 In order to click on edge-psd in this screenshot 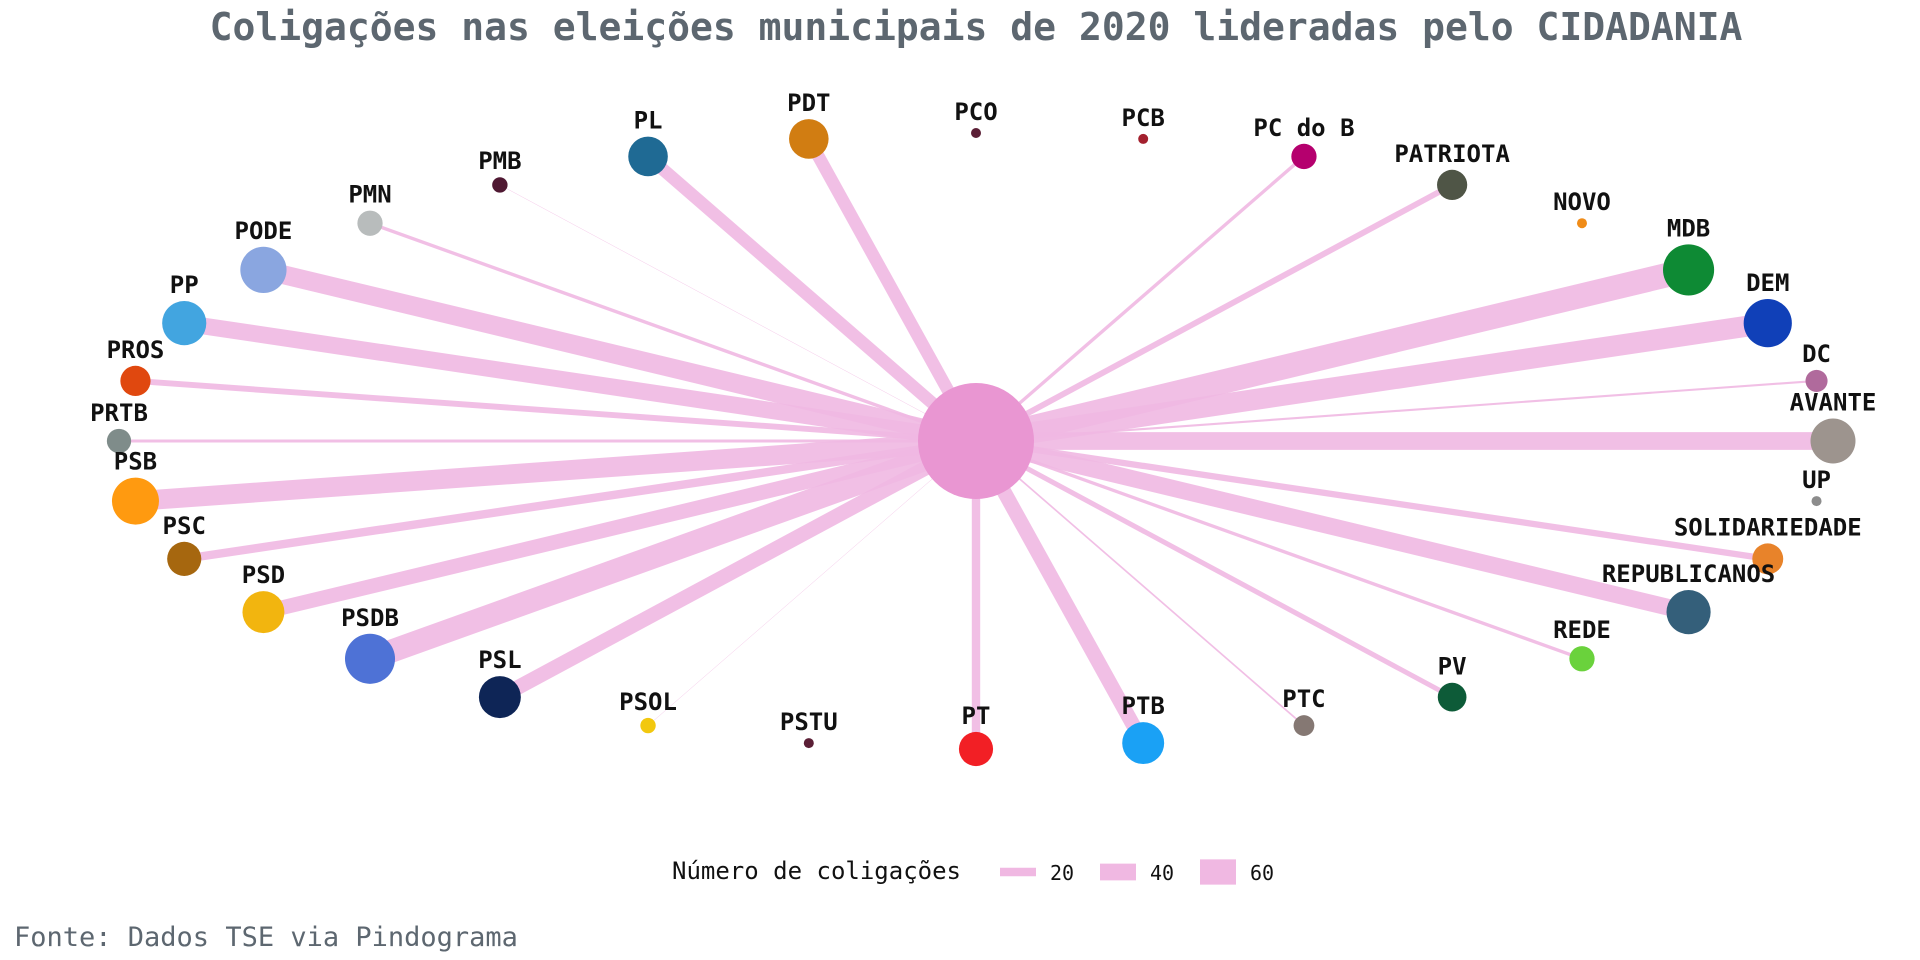, I will do `click(619, 526)`.